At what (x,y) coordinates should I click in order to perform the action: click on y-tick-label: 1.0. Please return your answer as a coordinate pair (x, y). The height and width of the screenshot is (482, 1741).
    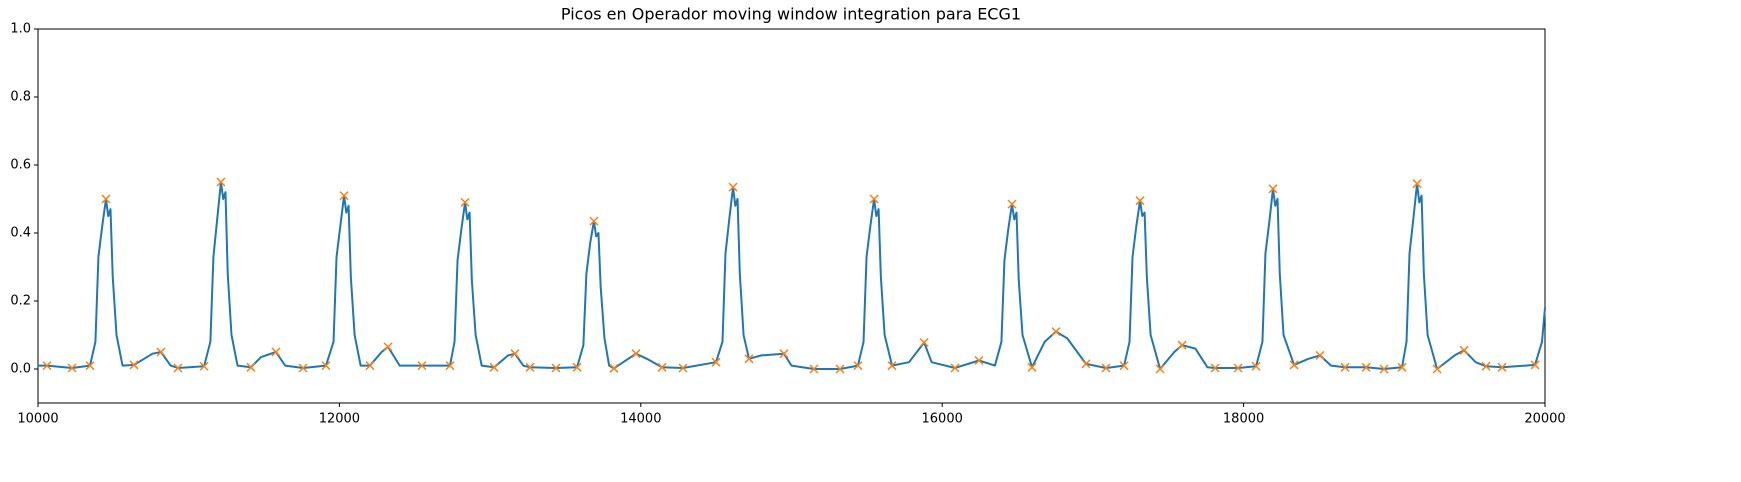
    Looking at the image, I should click on (20, 29).